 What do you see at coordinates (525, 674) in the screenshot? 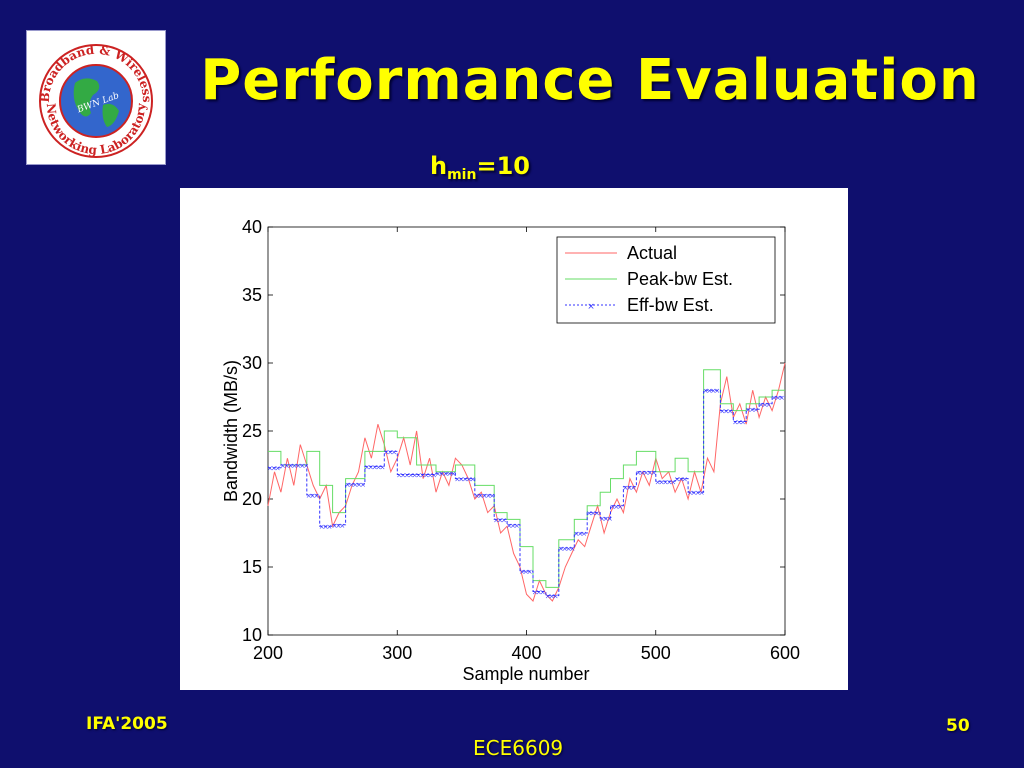
I see `x-axis-label: Sample number` at bounding box center [525, 674].